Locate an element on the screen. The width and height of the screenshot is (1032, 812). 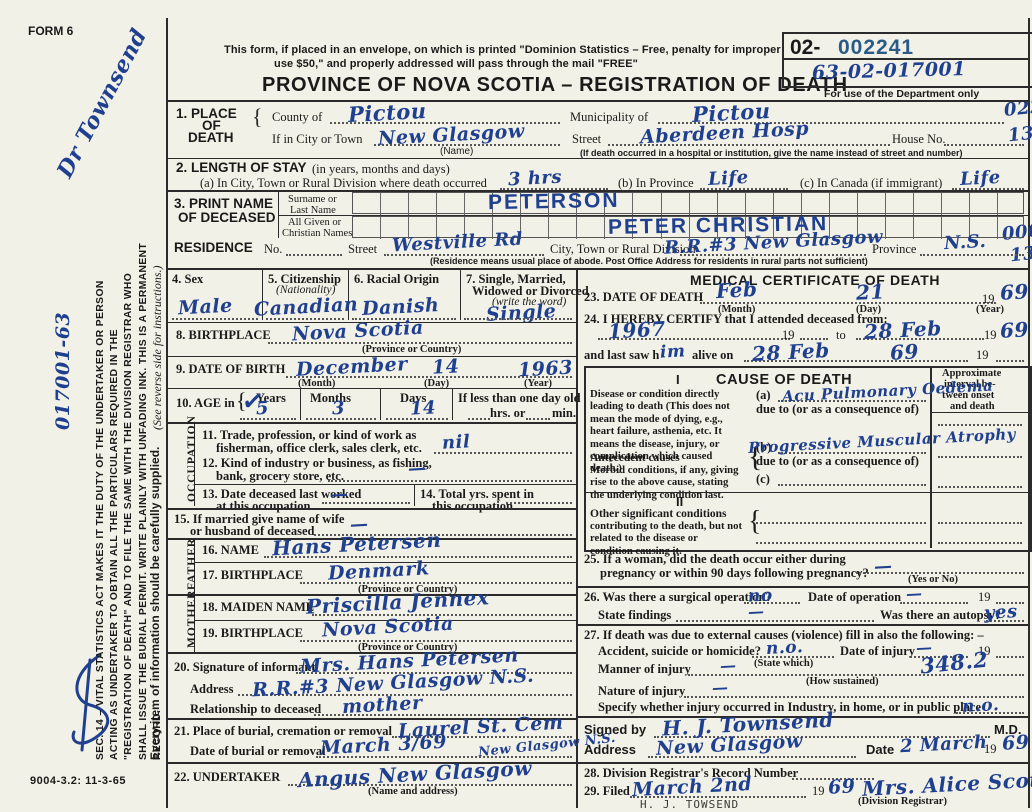
margin-see-reverse: (See reverse side for instructions.) is located at coordinates (157, 300).